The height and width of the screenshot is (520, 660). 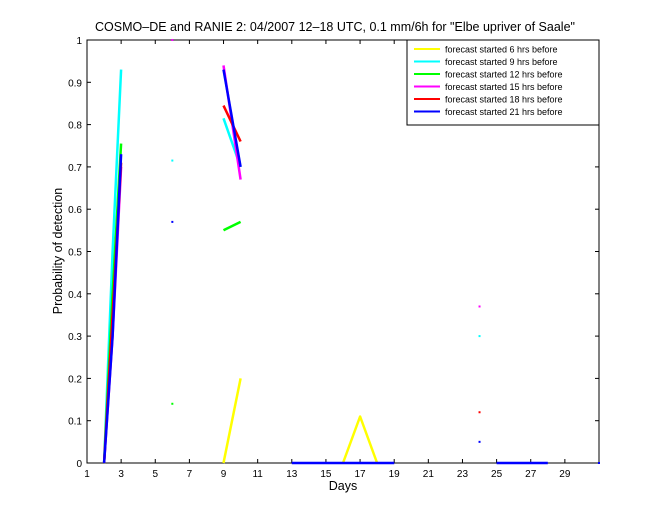 I want to click on y-tick-label: 1, so click(x=79, y=41).